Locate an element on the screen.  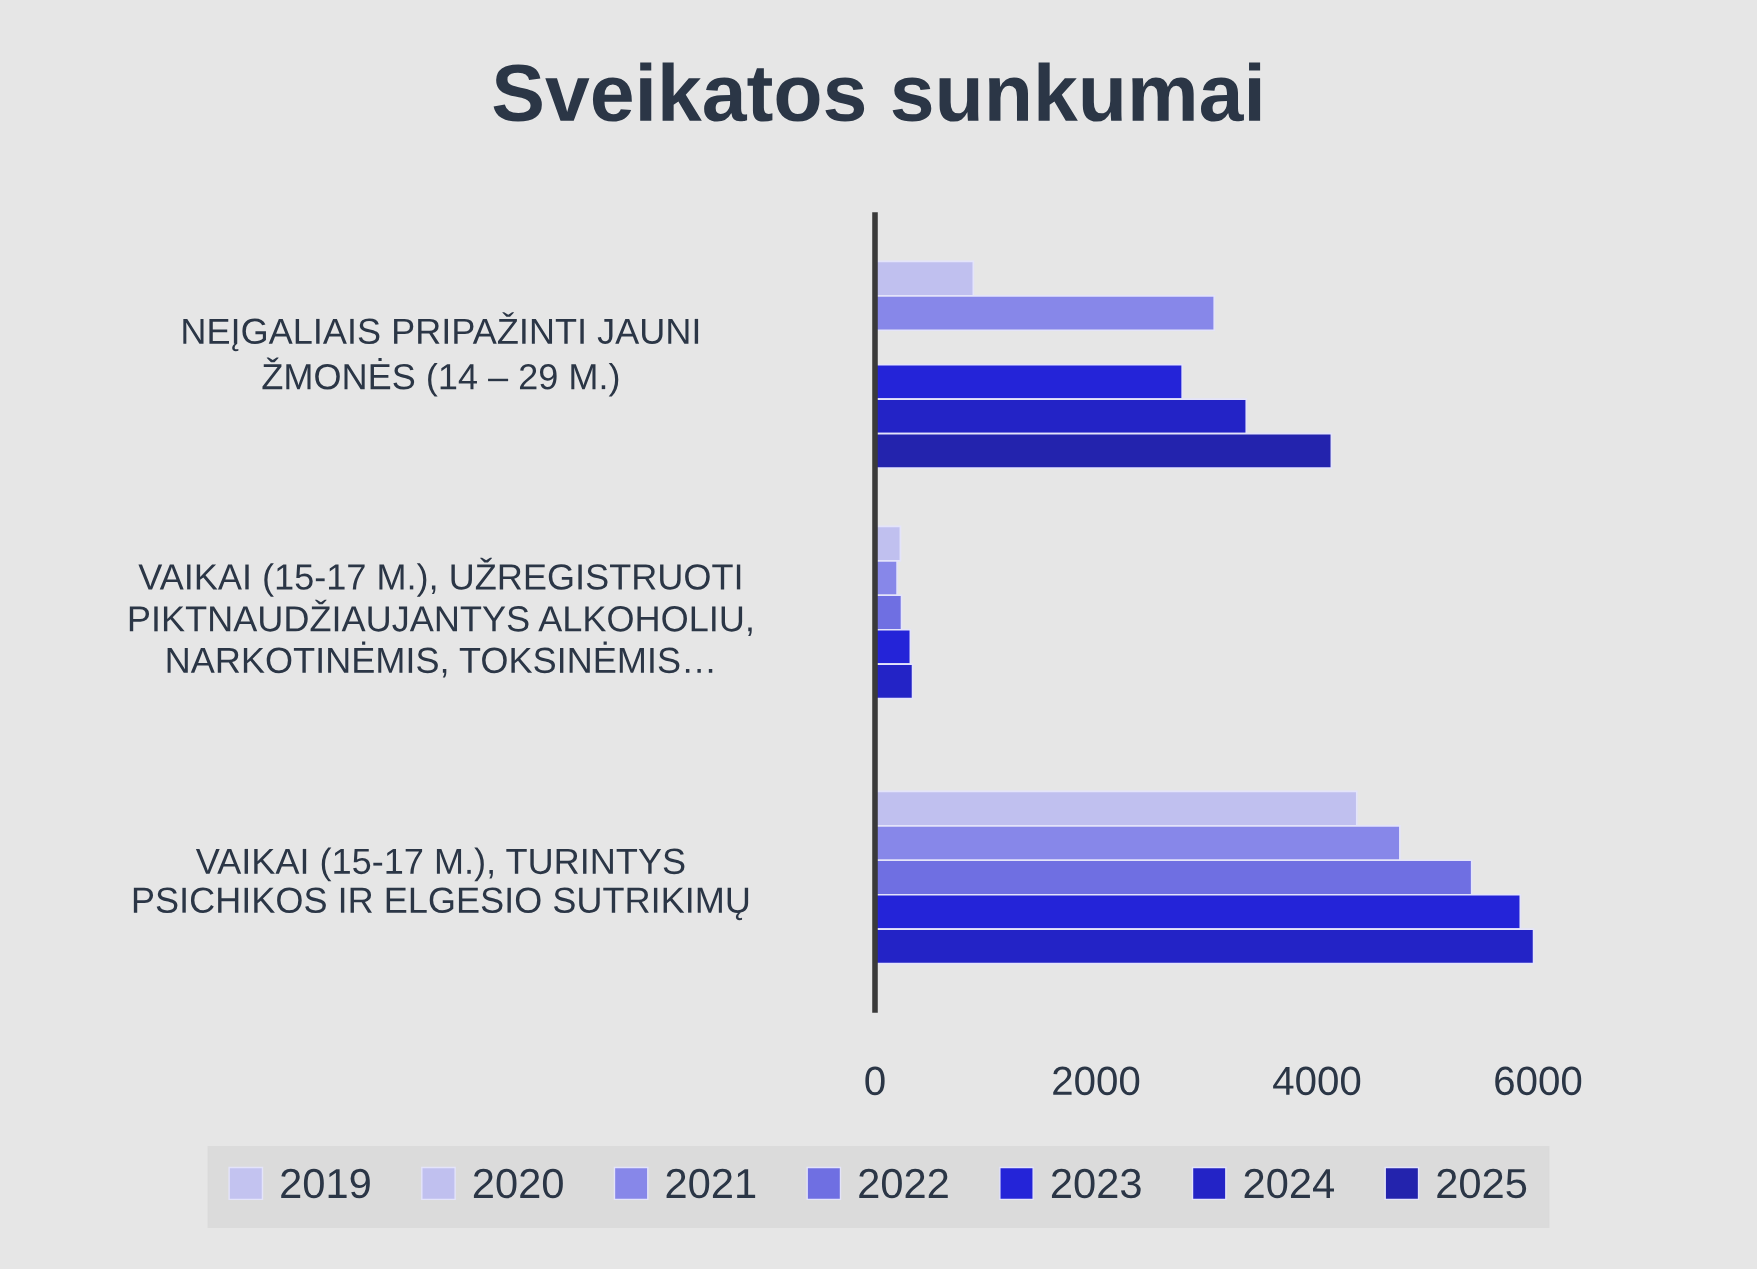
y-tick-label: VAIKAI (15-17 M.), TURINTYS PSICHIKOS IR ELGESIO SUTRIKIMŲ is located at coordinates (441, 884).